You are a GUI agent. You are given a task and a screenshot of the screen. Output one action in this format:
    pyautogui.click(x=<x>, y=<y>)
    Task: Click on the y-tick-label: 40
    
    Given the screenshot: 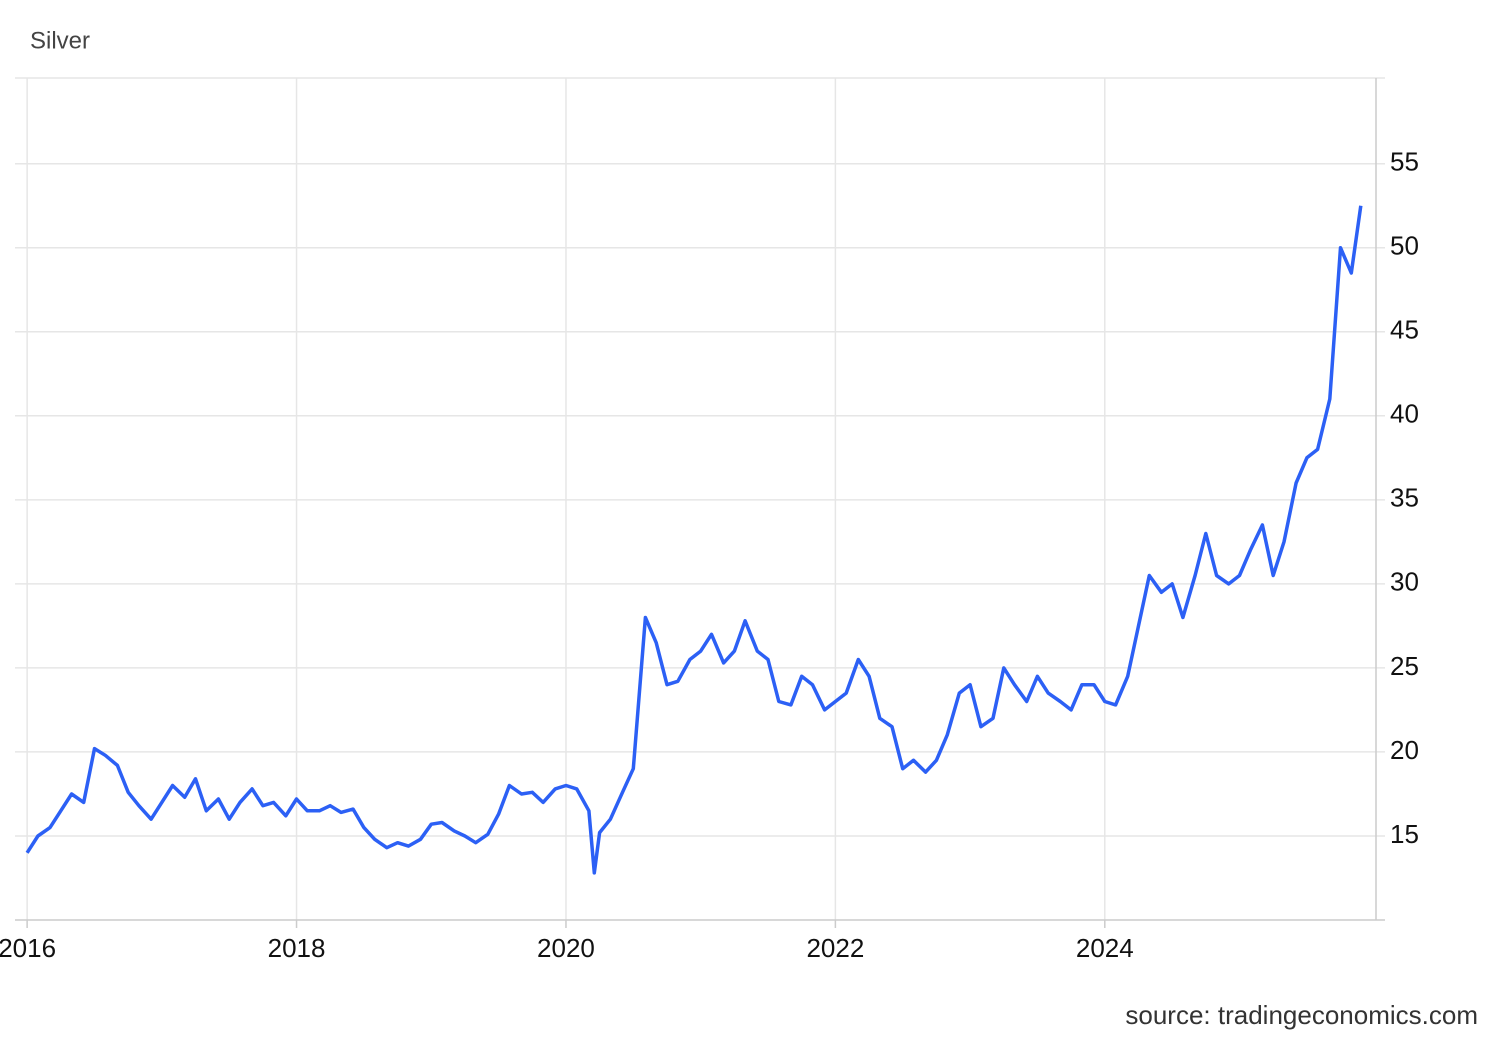 What is the action you would take?
    pyautogui.click(x=1404, y=414)
    